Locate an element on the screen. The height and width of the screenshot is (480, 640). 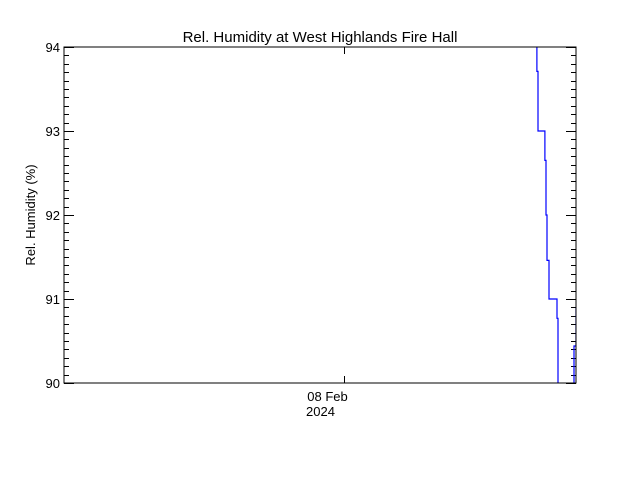
y-tick-label: 93 is located at coordinates (53, 131).